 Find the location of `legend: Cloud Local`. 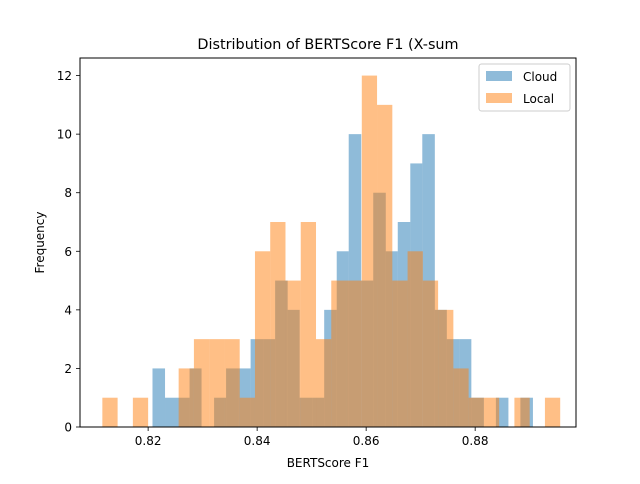

legend: Cloud Local is located at coordinates (524, 87).